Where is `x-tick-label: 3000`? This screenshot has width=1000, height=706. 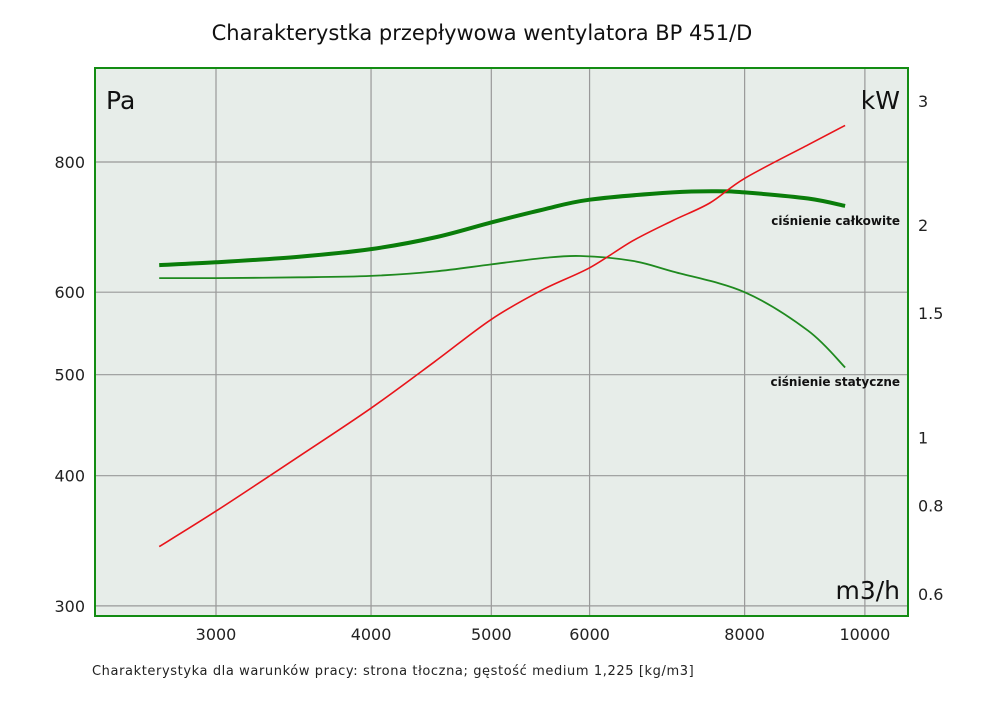
x-tick-label: 3000 is located at coordinates (216, 634).